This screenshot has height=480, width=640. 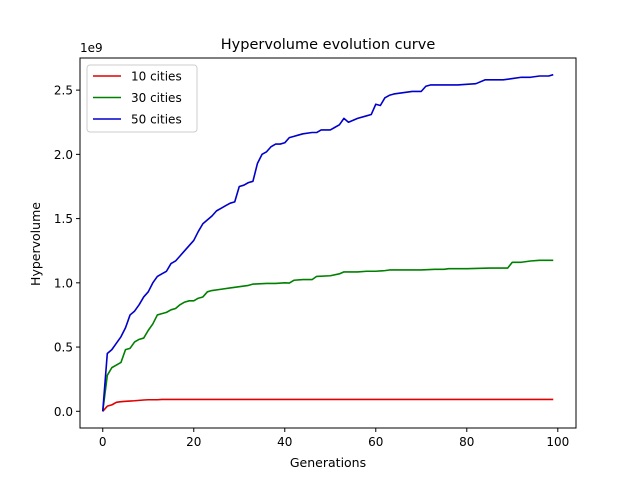 What do you see at coordinates (328, 45) in the screenshot?
I see `chart-title: Hypervolume evolution curve` at bounding box center [328, 45].